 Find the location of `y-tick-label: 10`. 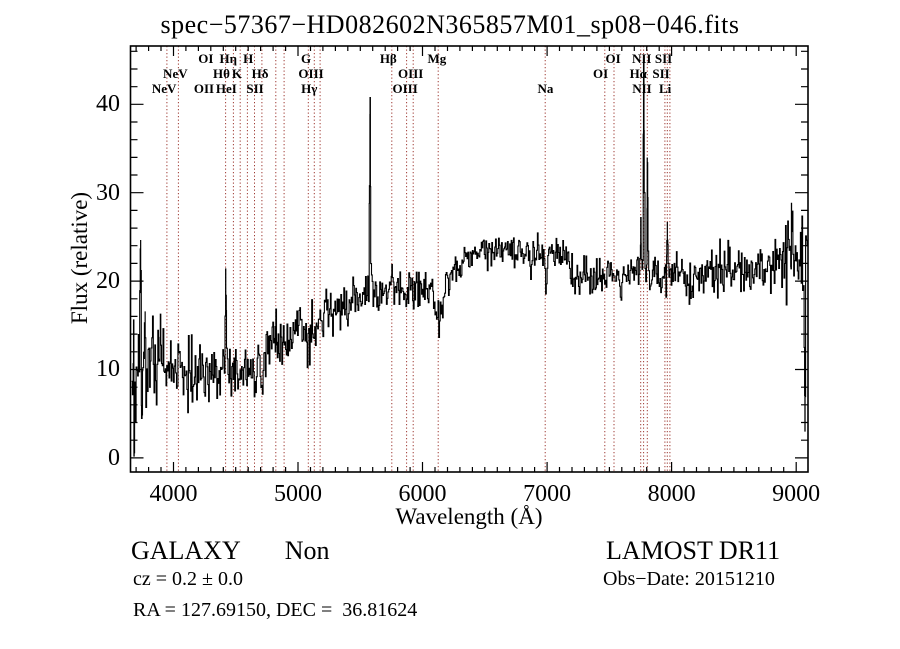

y-tick-label: 10 is located at coordinates (108, 369).